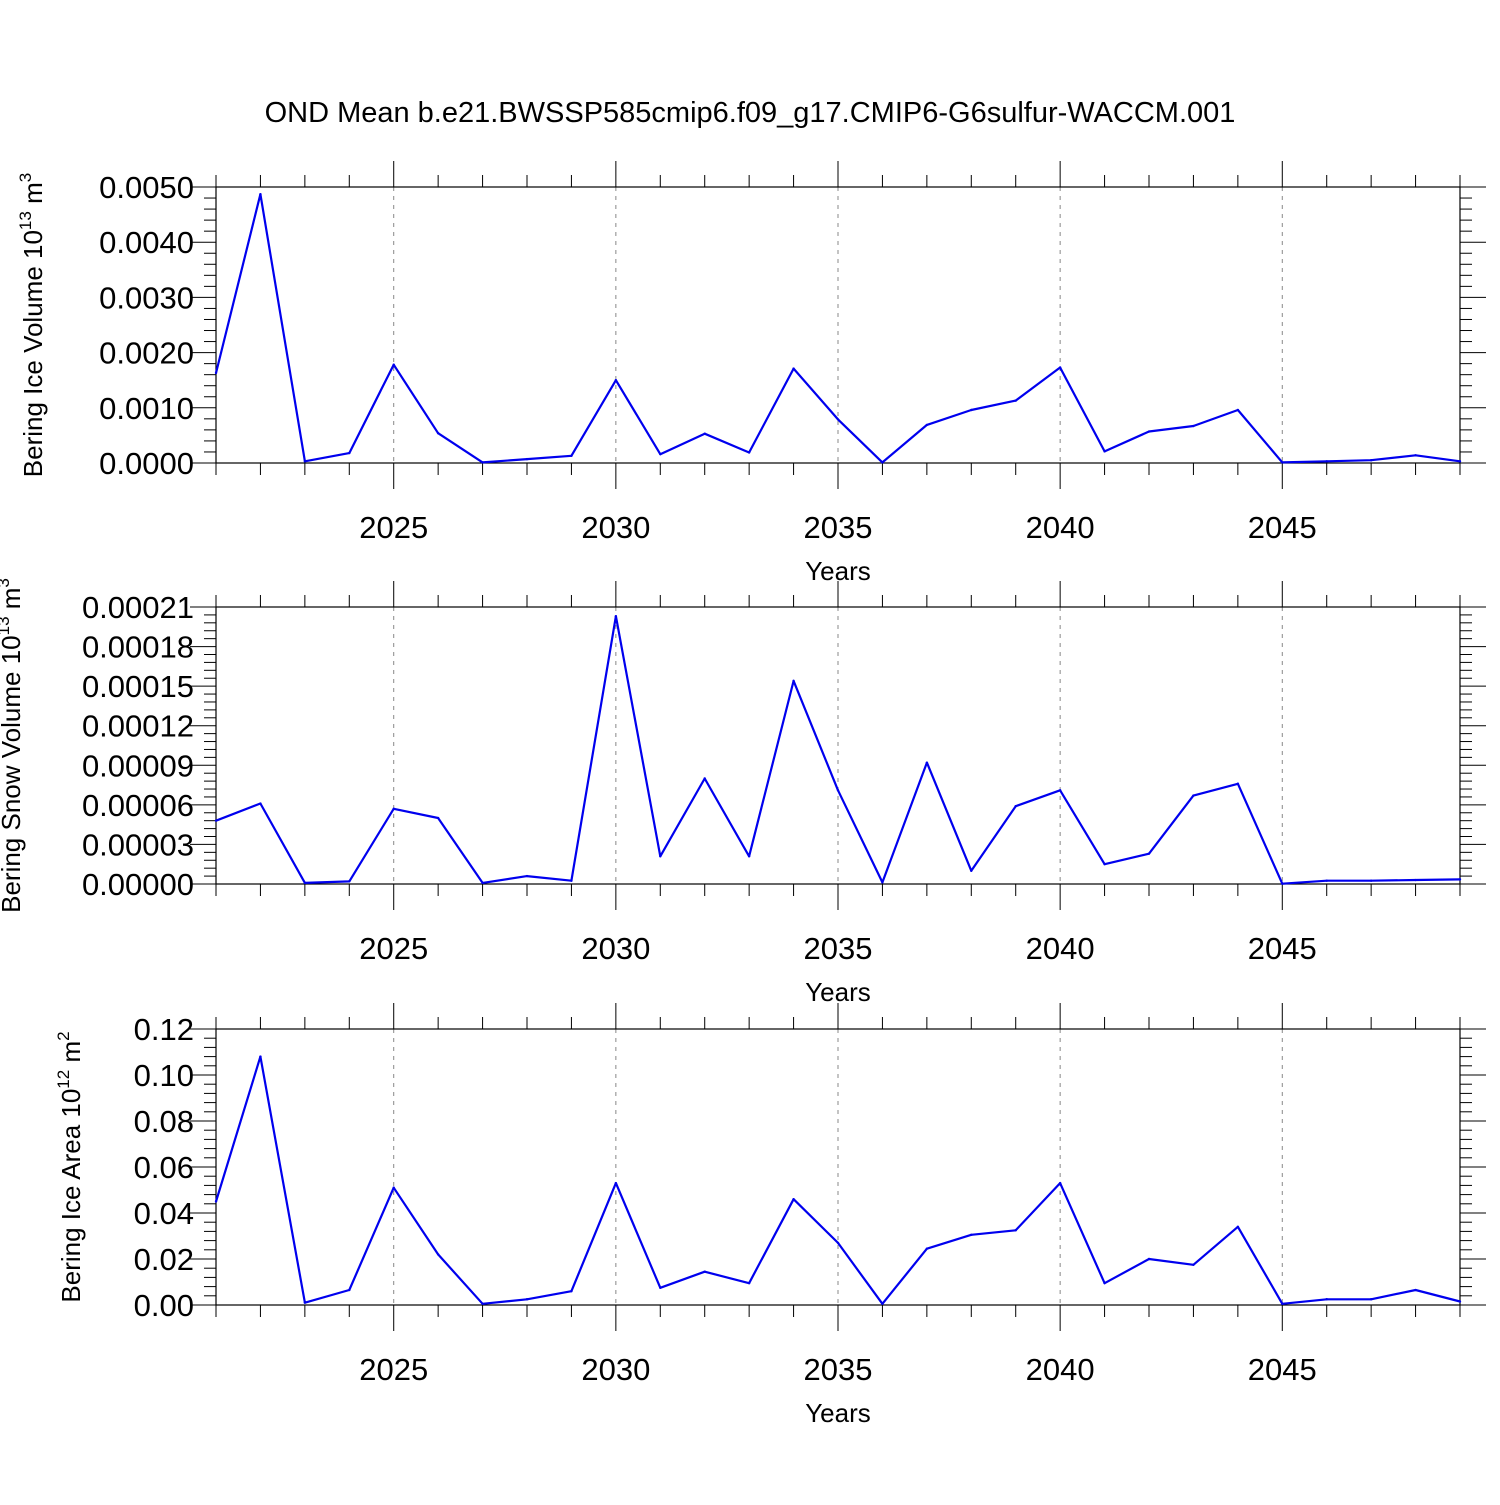 This screenshot has width=1500, height=1505. What do you see at coordinates (25, 177) in the screenshot?
I see `chart-panel-1-ylabel-unit-exp: 3` at bounding box center [25, 177].